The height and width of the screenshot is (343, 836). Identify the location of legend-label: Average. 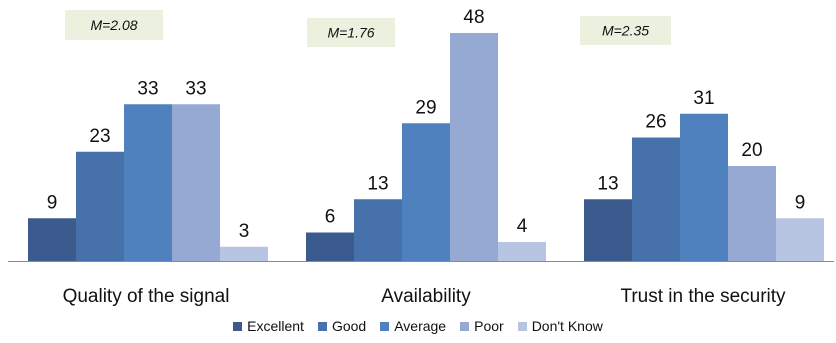
(420, 326).